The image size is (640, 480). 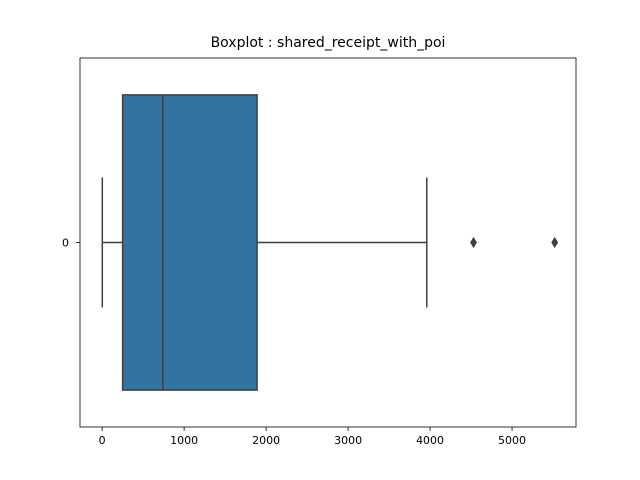 I want to click on chart-title: Boxplot : shared_receipt_with_poi, so click(x=328, y=43).